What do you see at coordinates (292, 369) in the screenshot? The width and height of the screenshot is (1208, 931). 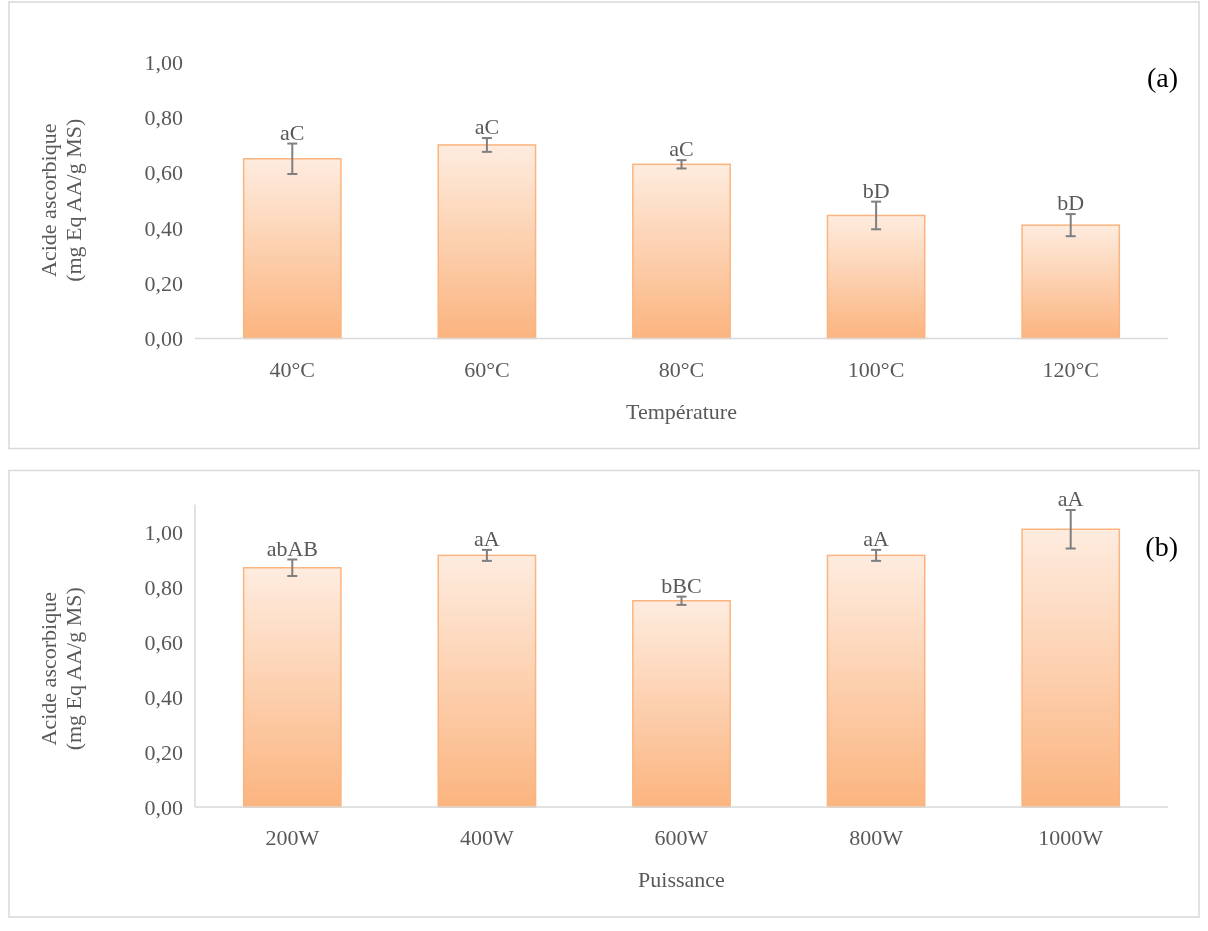 I see `x-tick-label: 40°C` at bounding box center [292, 369].